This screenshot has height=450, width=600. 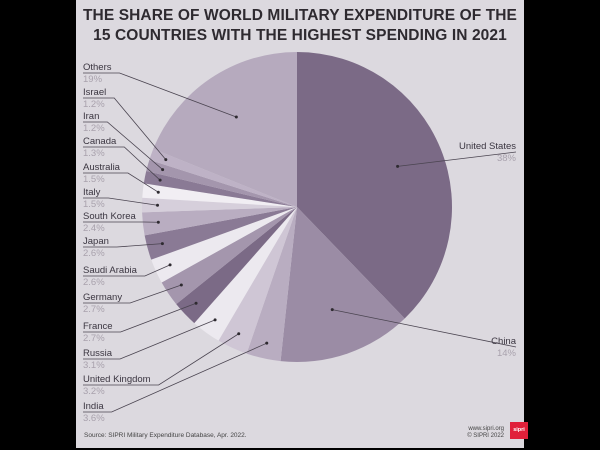 I want to click on leader-dot-italy, so click(x=158, y=205).